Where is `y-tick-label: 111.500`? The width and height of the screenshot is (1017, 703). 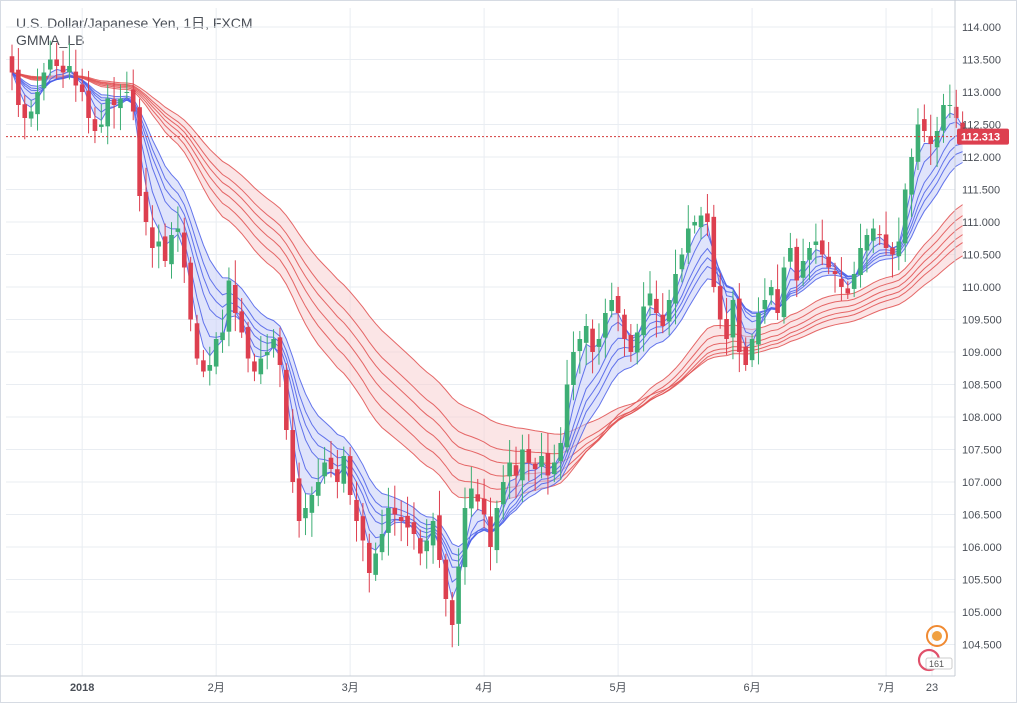 y-tick-label: 111.500 is located at coordinates (981, 191).